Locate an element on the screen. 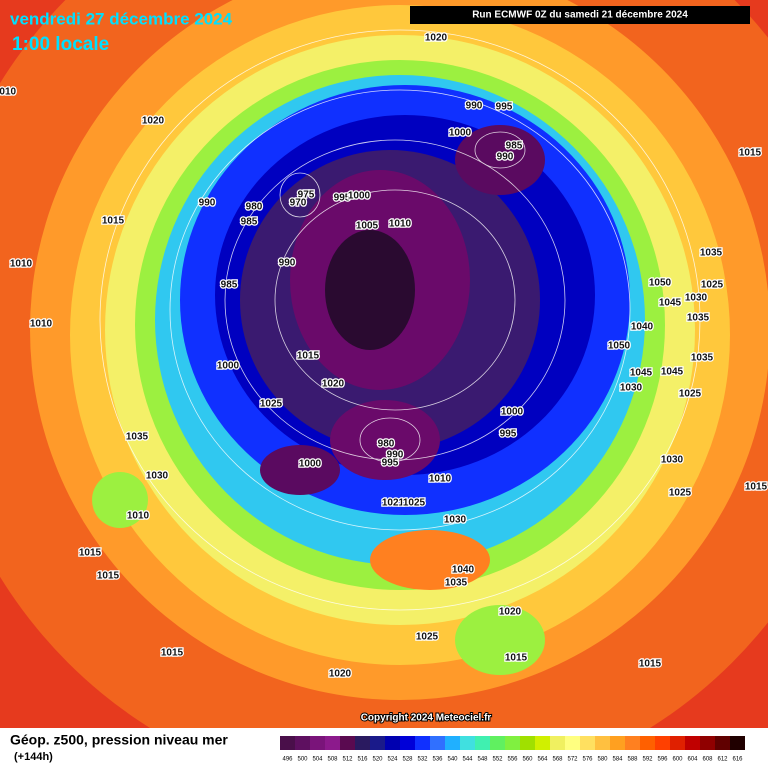 Image resolution: width=768 pixels, height=773 pixels. map-subtitle: 1:00 locale is located at coordinates (60, 44).